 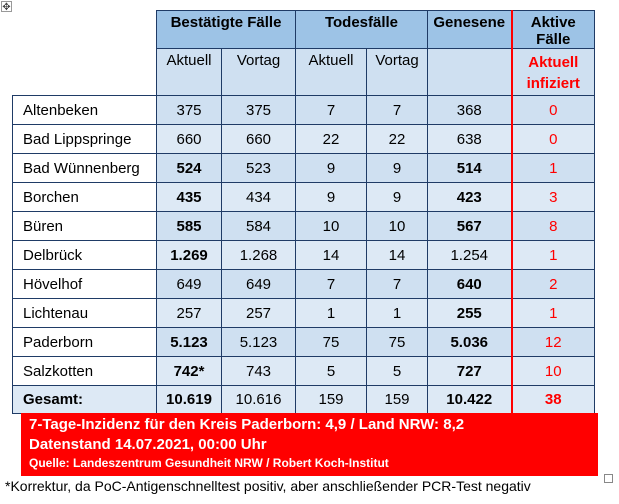 What do you see at coordinates (189, 371) in the screenshot?
I see `confirmed-current-cell: 742*` at bounding box center [189, 371].